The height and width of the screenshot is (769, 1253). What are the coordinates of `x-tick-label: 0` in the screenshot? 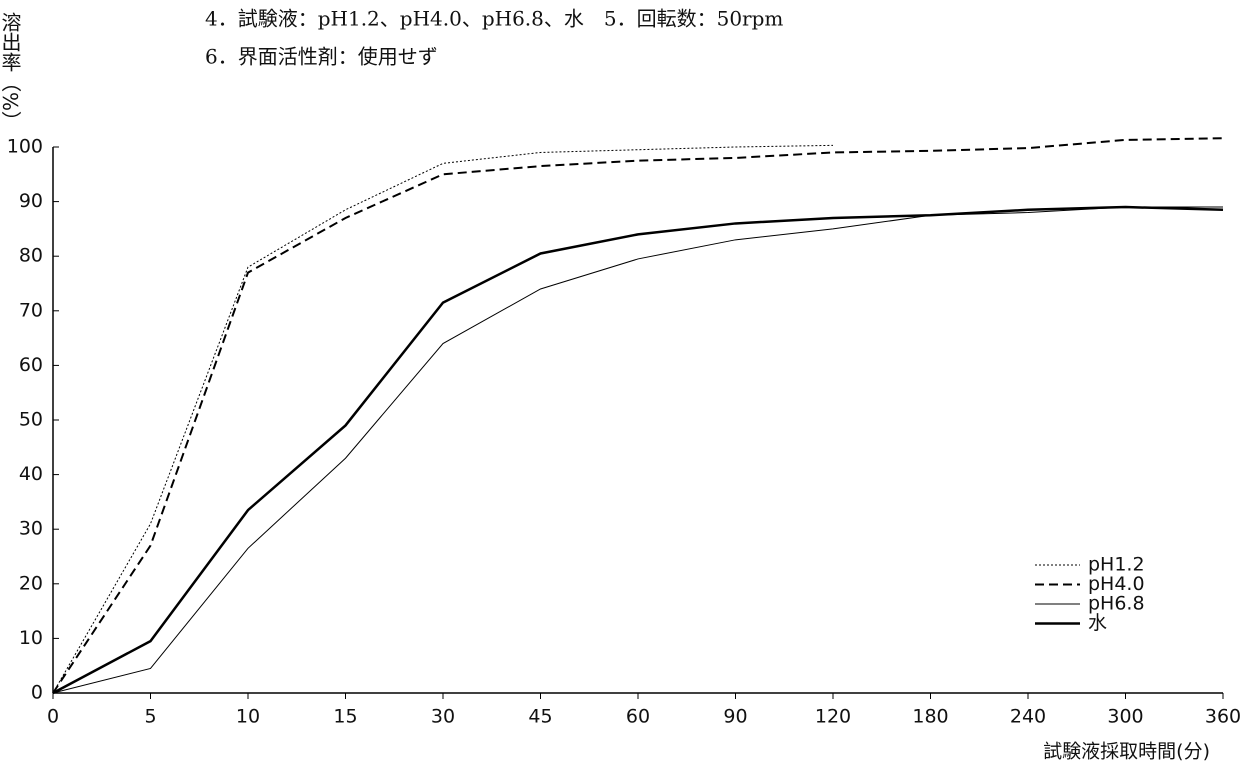 It's located at (53, 717).